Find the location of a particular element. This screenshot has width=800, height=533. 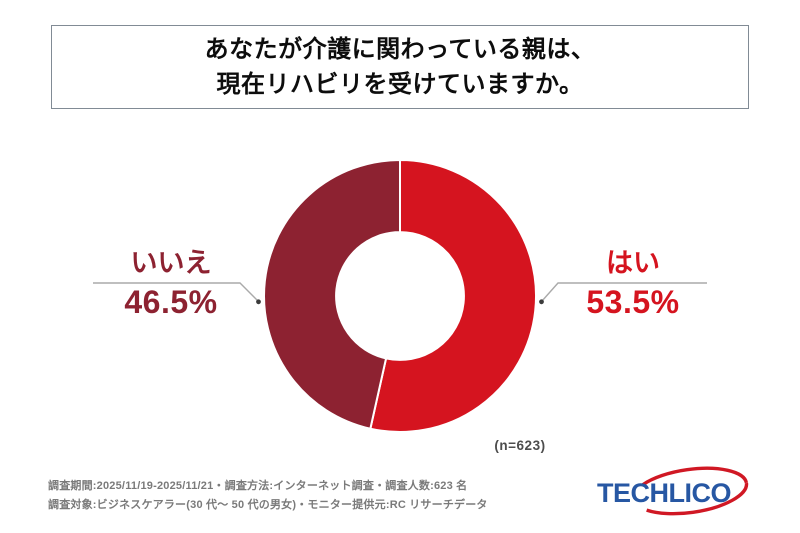

question-title-box: あなたが介護に関わっている親は、 現在リハビリを受けていますか。 is located at coordinates (400, 67).